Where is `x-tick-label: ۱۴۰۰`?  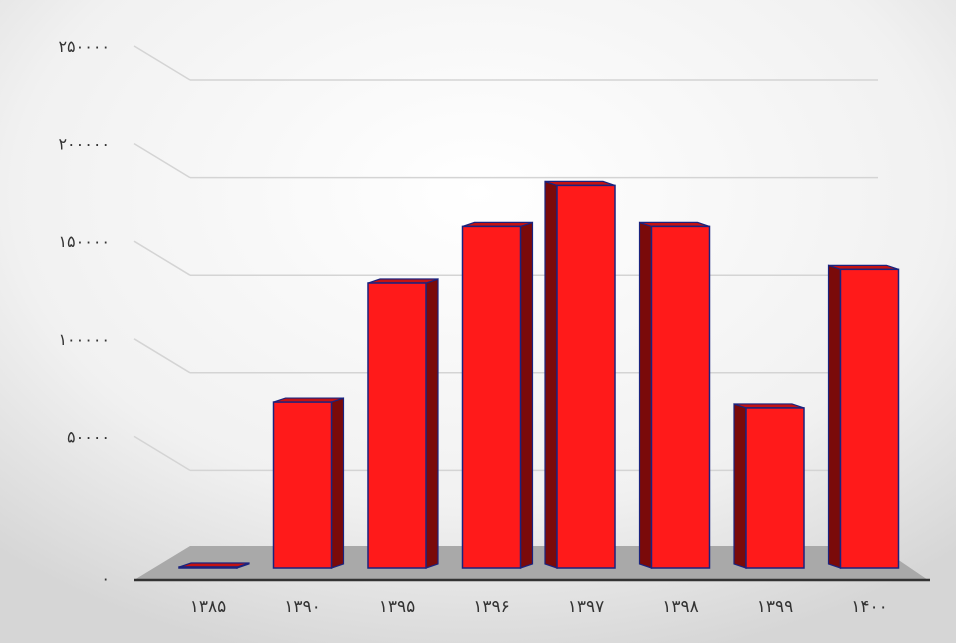
x-tick-label: ۱۴۰۰ is located at coordinates (869, 607).